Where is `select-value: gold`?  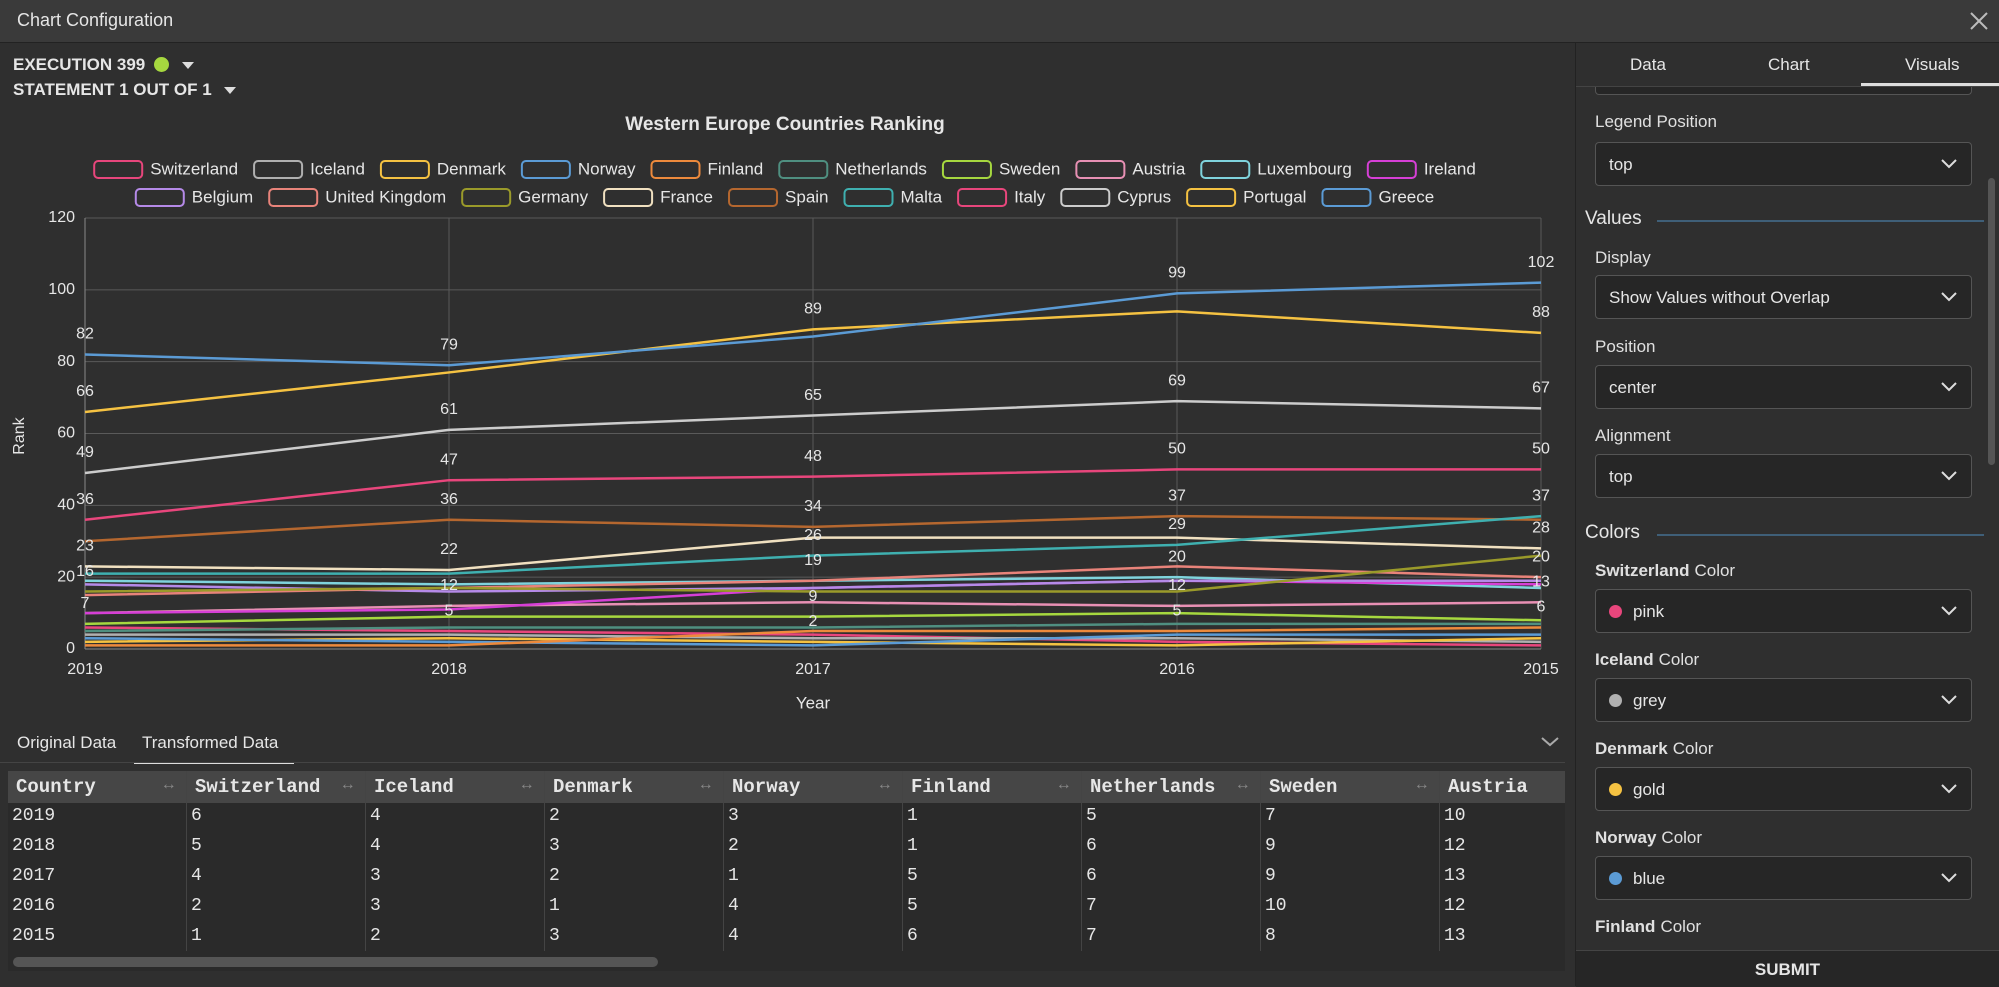
select-value: gold is located at coordinates (1649, 789).